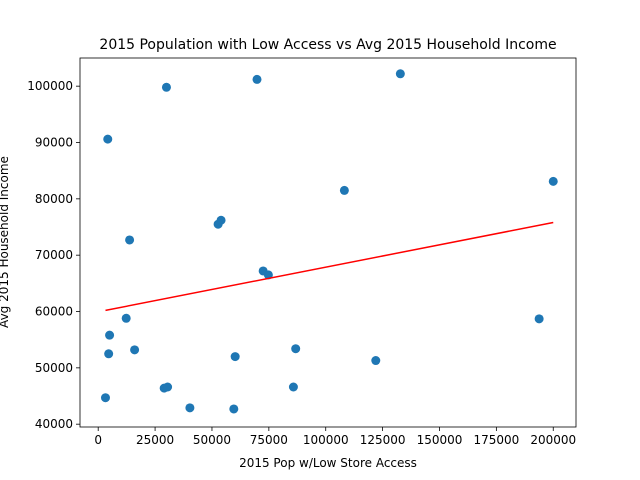 This screenshot has height=480, width=640. Describe the element at coordinates (383, 440) in the screenshot. I see `x-tick-label: 125000` at that location.